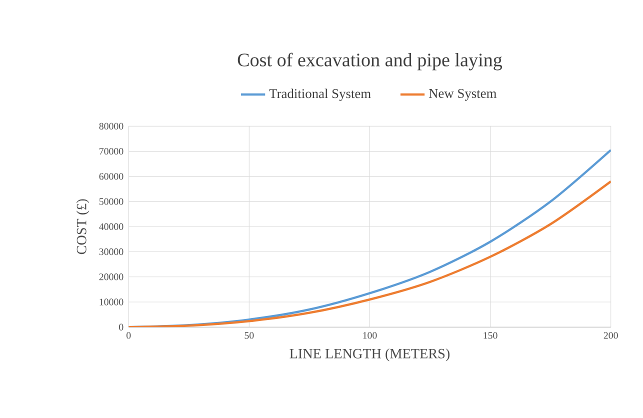  What do you see at coordinates (111, 277) in the screenshot?
I see `y-tick-label: 20000` at bounding box center [111, 277].